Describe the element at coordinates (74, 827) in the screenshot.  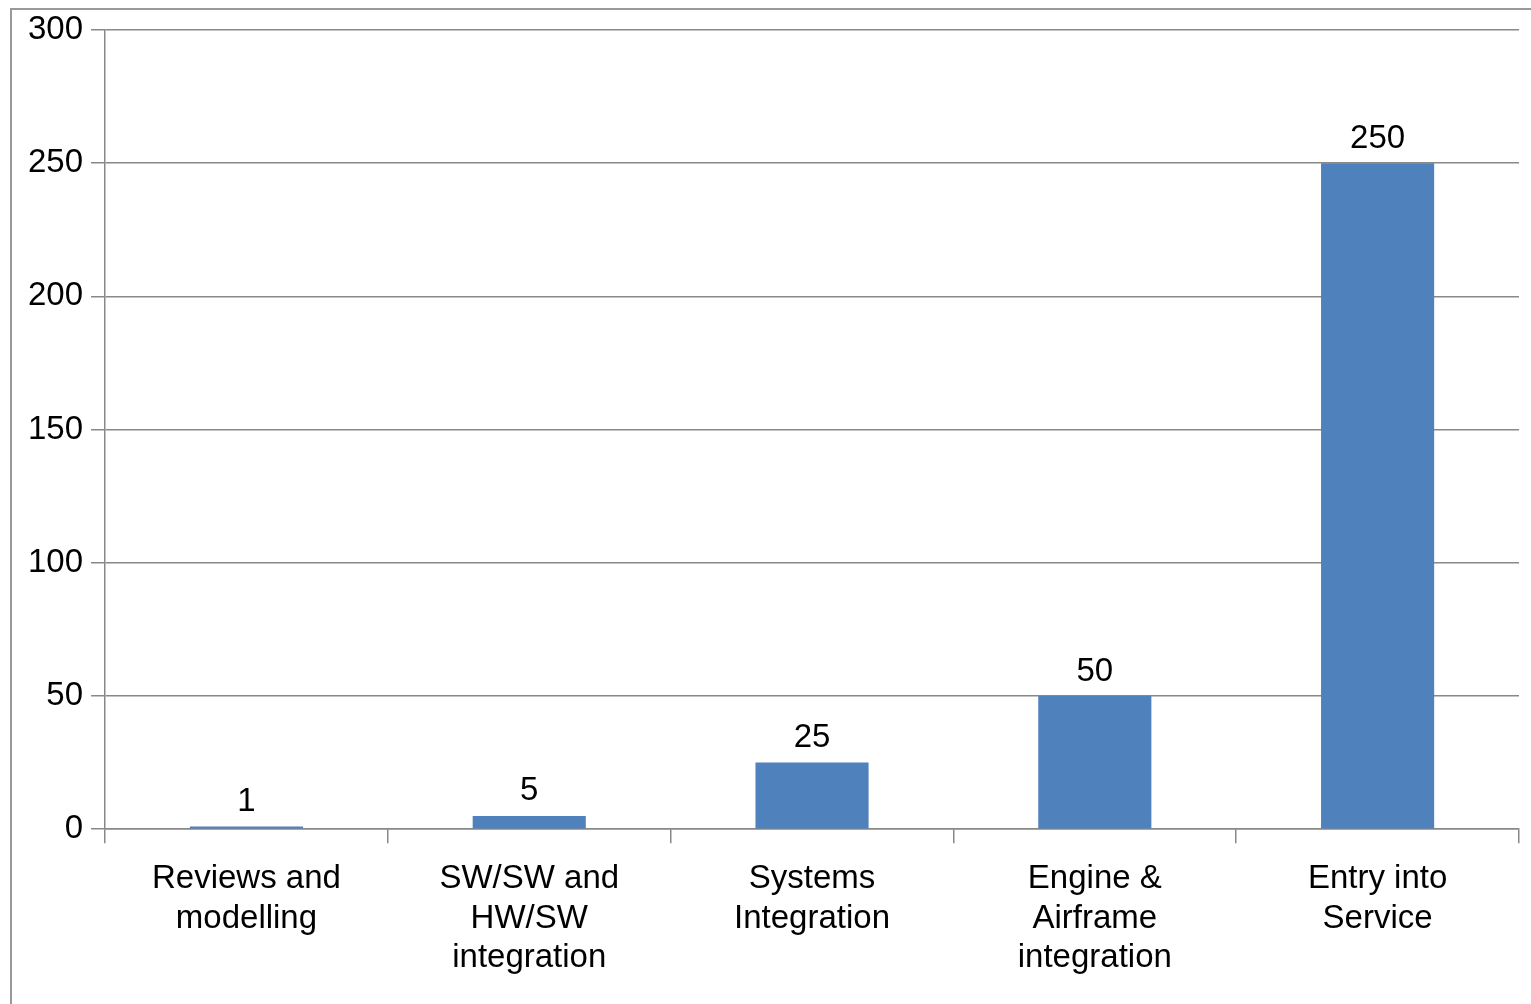
I see `y-tick-label: 0` at that location.